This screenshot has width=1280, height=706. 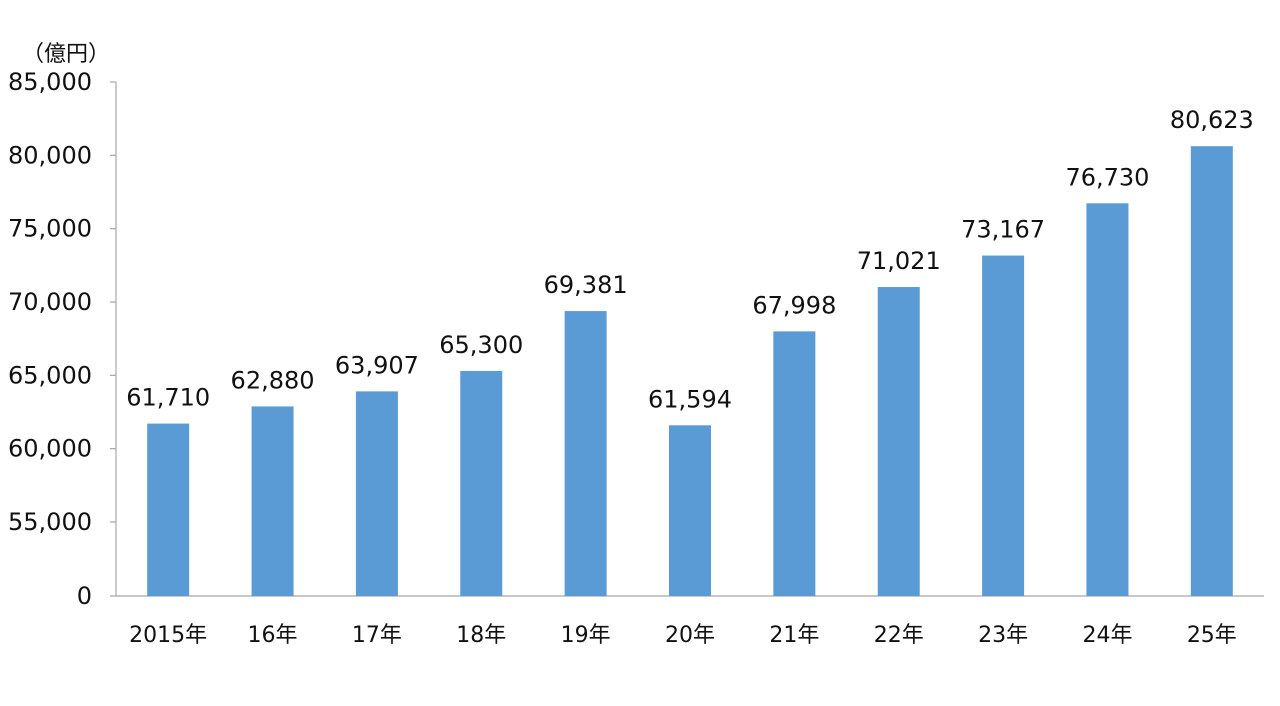 I want to click on data-label: 69,381, so click(x=586, y=285).